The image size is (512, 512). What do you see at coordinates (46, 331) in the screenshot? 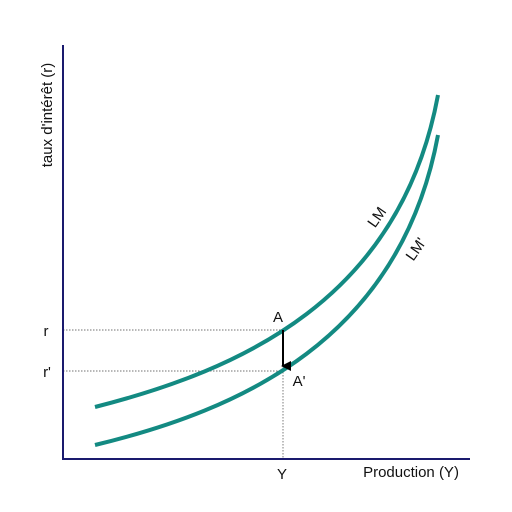
I see `y-tick-label: r` at bounding box center [46, 331].